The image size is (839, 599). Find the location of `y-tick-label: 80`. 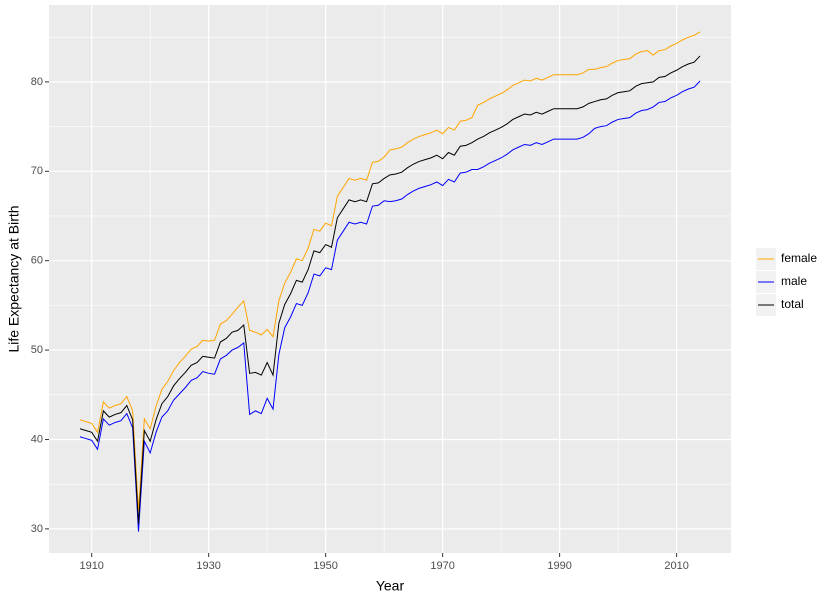

y-tick-label: 80 is located at coordinates (37, 82).